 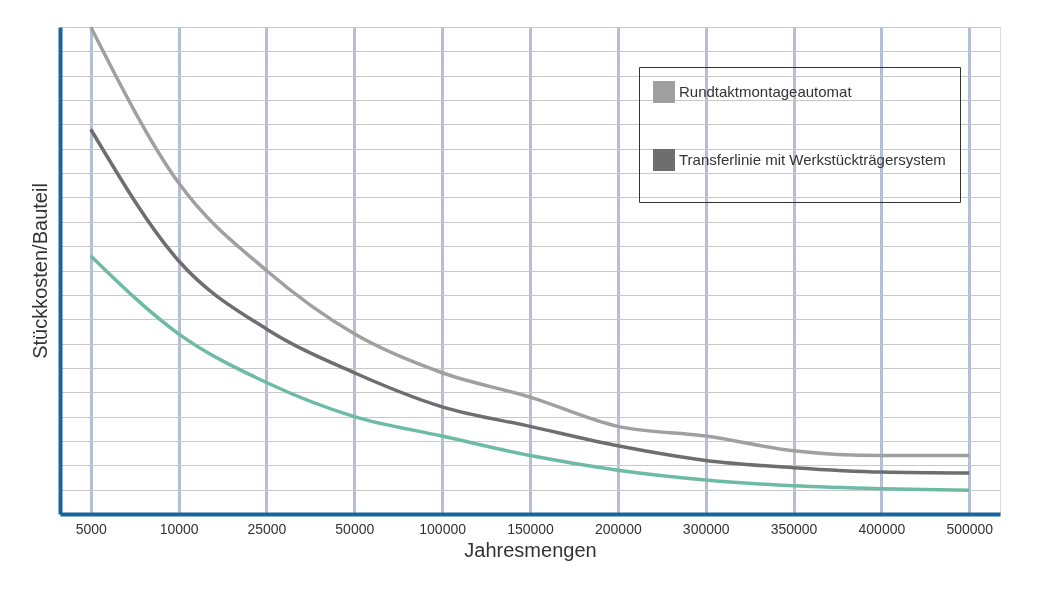 What do you see at coordinates (267, 528) in the screenshot?
I see `x-tick-label: 25000` at bounding box center [267, 528].